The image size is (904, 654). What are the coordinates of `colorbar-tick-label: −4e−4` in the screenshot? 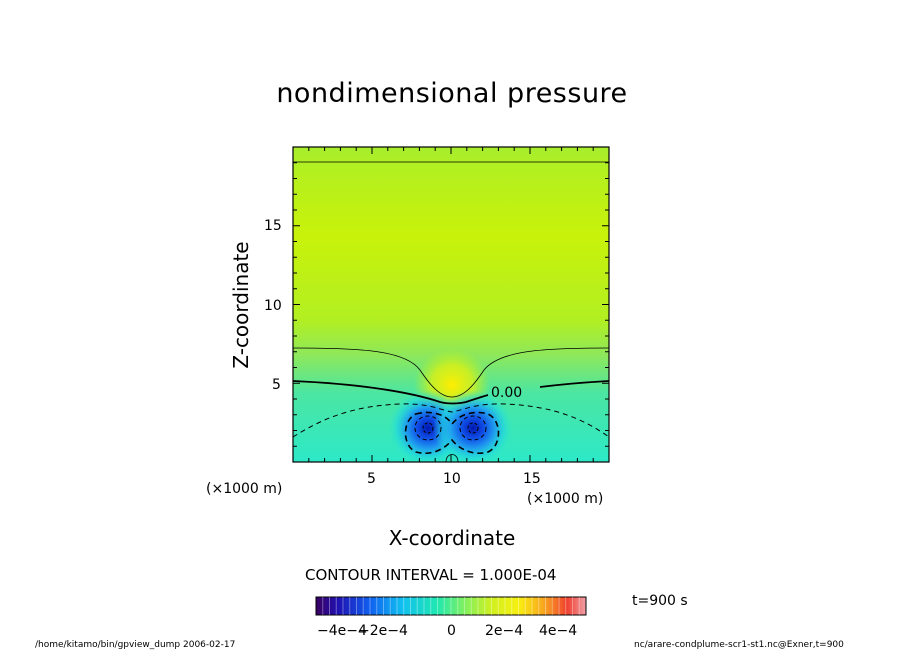 It's located at (342, 631).